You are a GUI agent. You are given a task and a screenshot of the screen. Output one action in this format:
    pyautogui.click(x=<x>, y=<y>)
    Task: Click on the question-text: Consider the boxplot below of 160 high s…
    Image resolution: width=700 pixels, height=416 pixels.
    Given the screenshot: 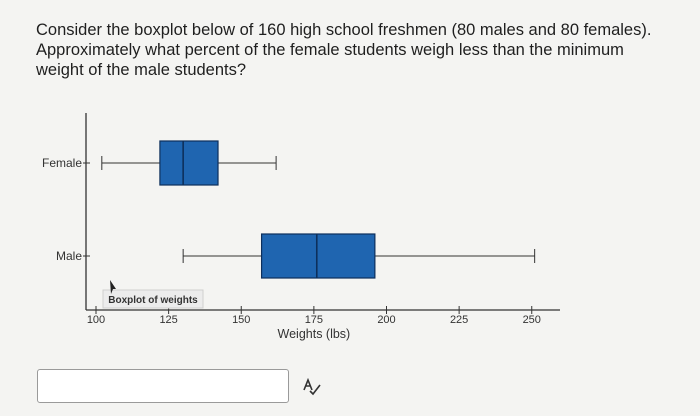 What is the action you would take?
    pyautogui.click(x=356, y=50)
    